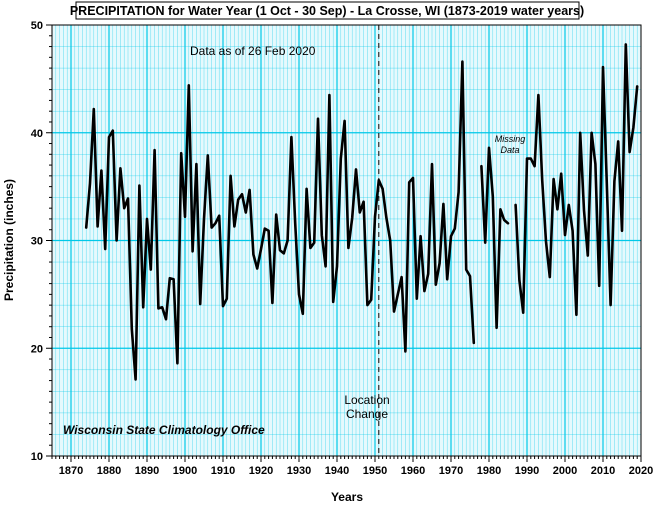 Image resolution: width=656 pixels, height=506 pixels. What do you see at coordinates (37, 349) in the screenshot?
I see `y-tick-label: 20` at bounding box center [37, 349].